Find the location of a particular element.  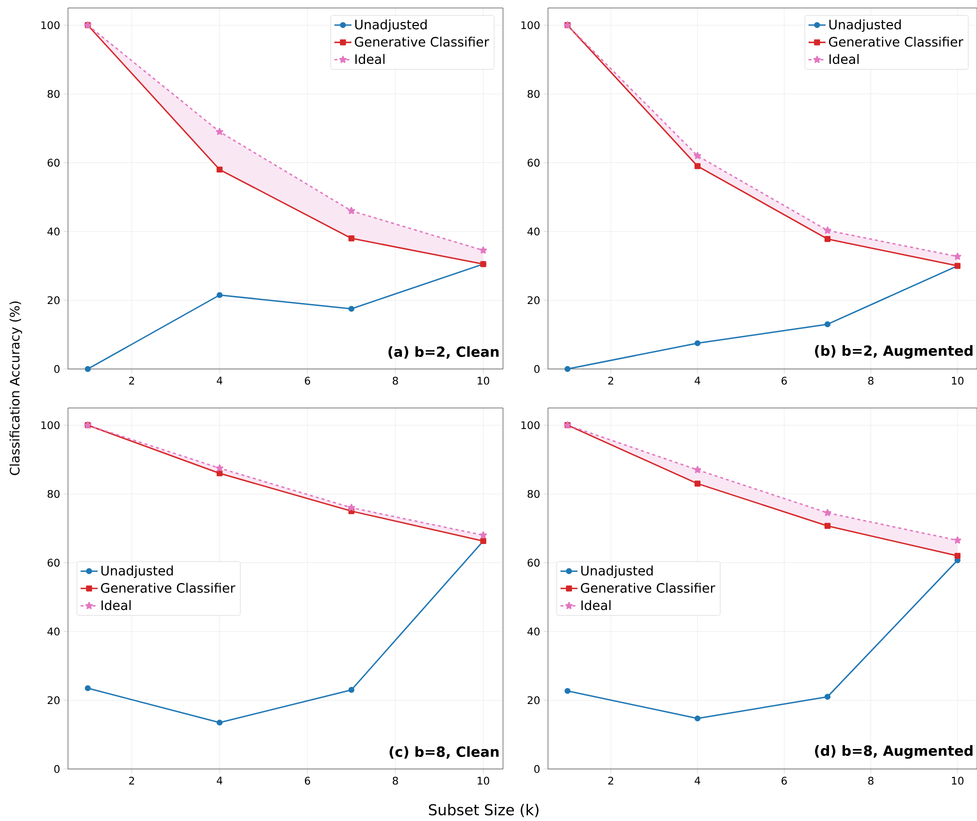

x-axis-title: Subset Size (k) is located at coordinates (483, 811).